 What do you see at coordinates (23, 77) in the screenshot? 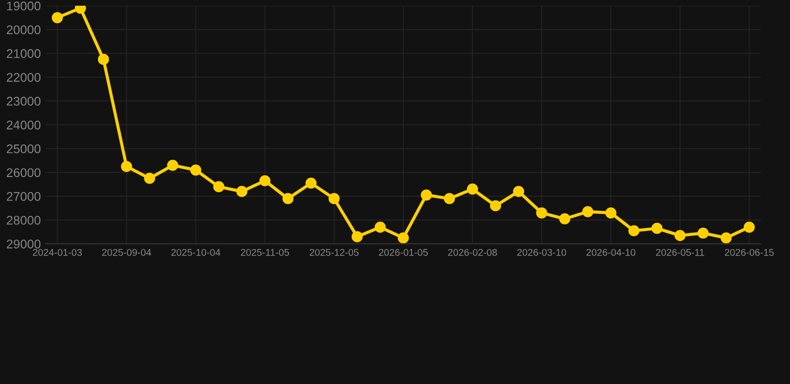
I see `y-tick-label: 22000` at bounding box center [23, 77].